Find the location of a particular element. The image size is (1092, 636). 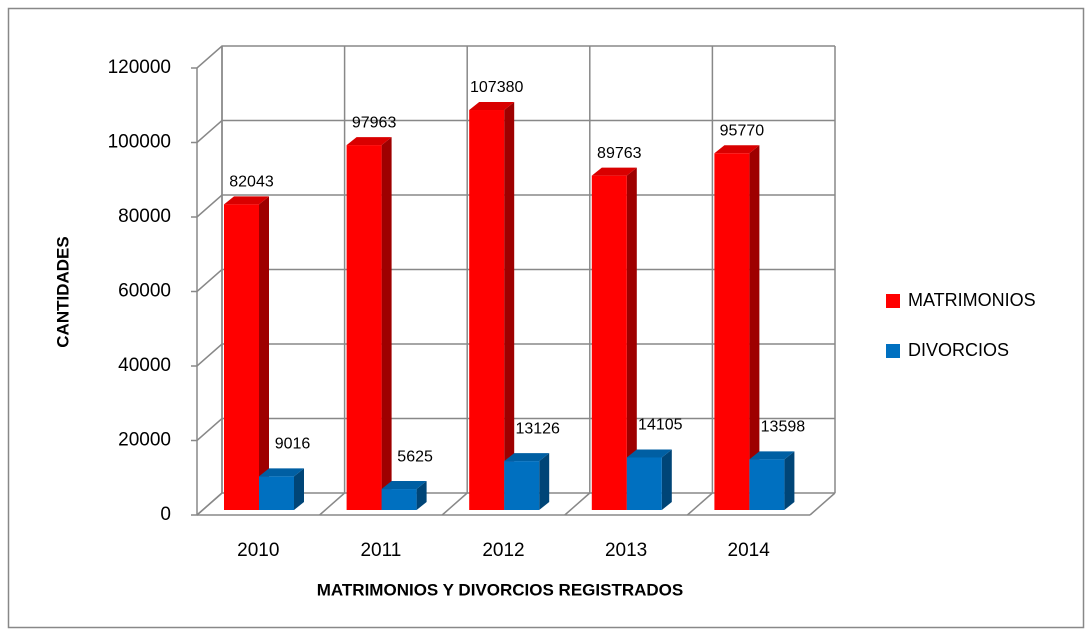

value-label: 5625 is located at coordinates (415, 456).